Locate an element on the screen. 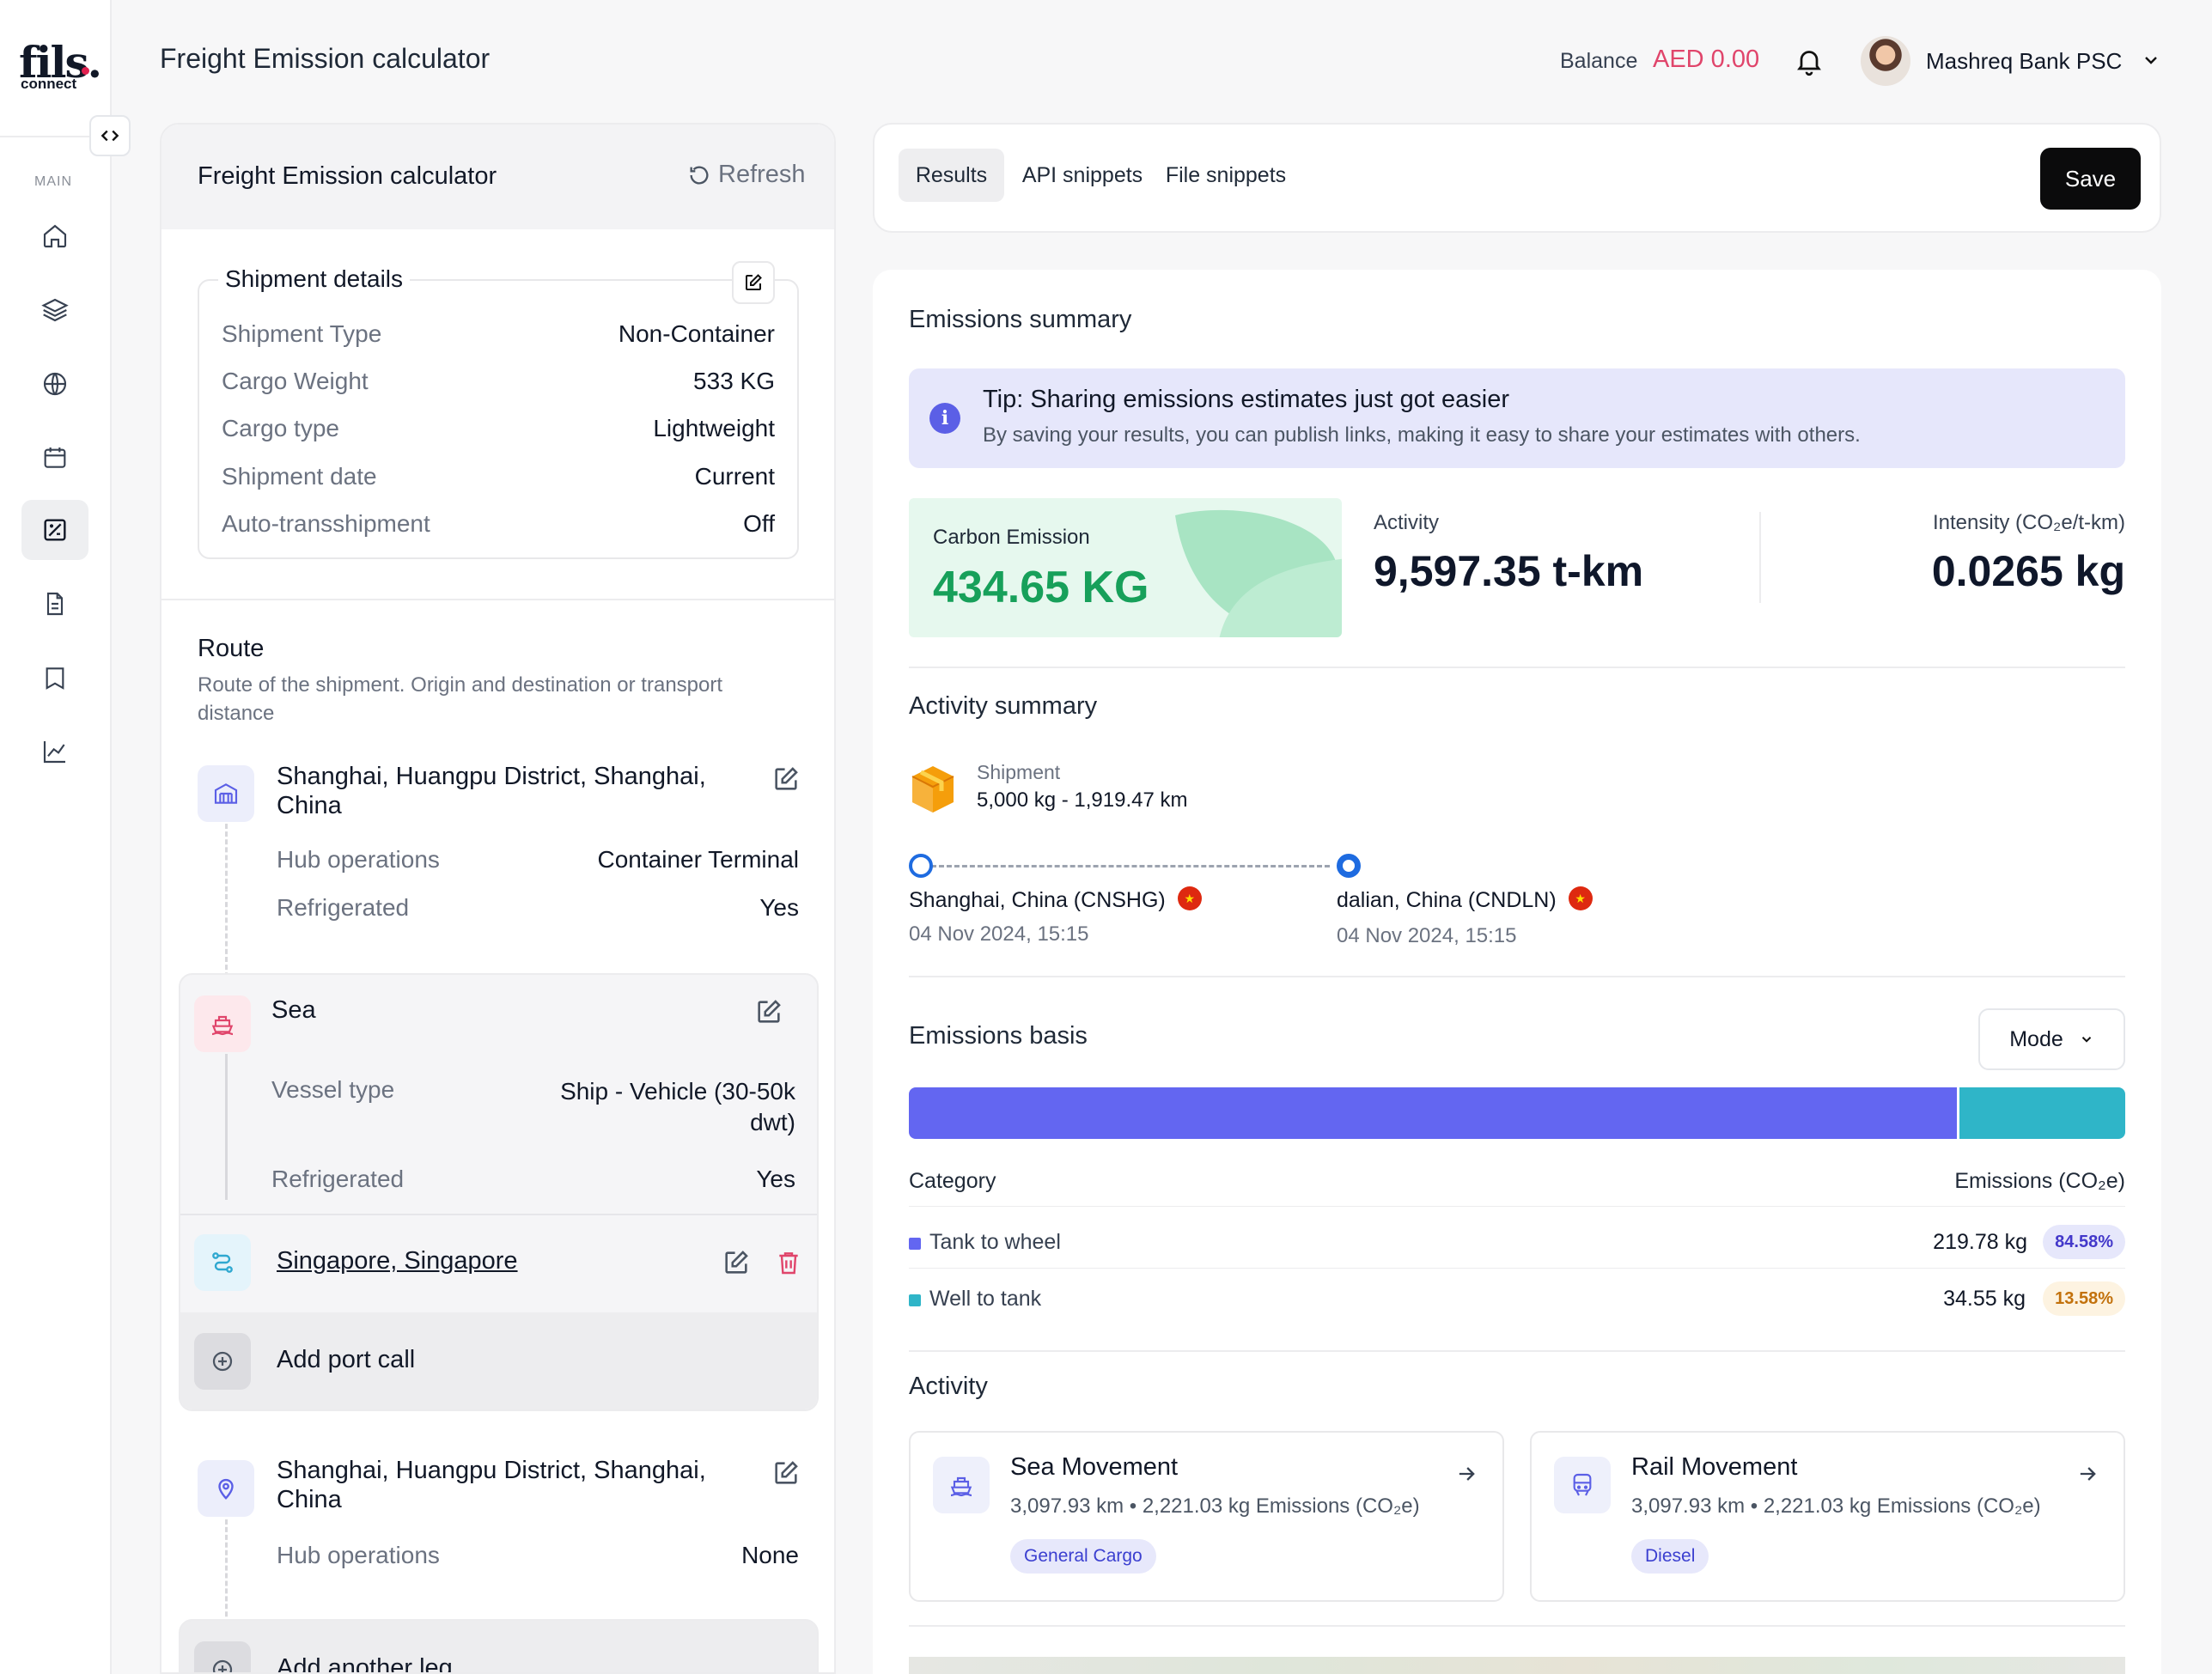 The width and height of the screenshot is (2212, 1674). shipment-row: Cargo type Lightweight is located at coordinates (499, 428).